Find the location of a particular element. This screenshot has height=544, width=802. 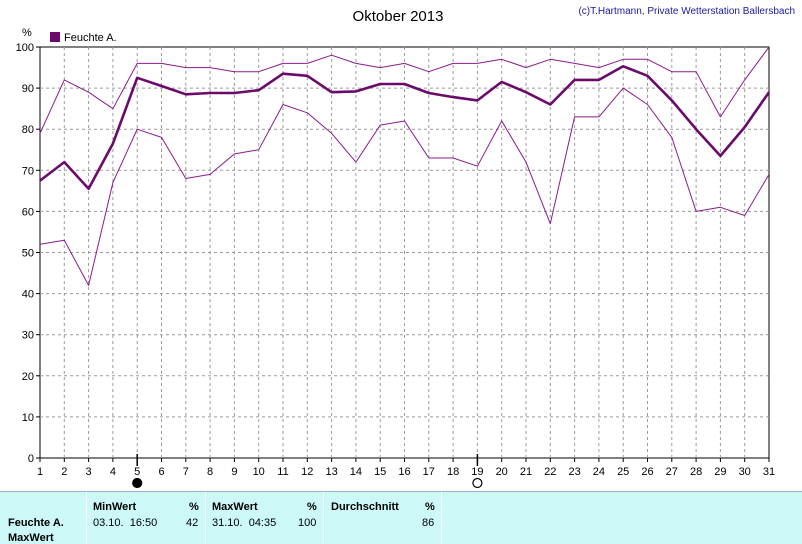

avg-value: 86 is located at coordinates (428, 523).